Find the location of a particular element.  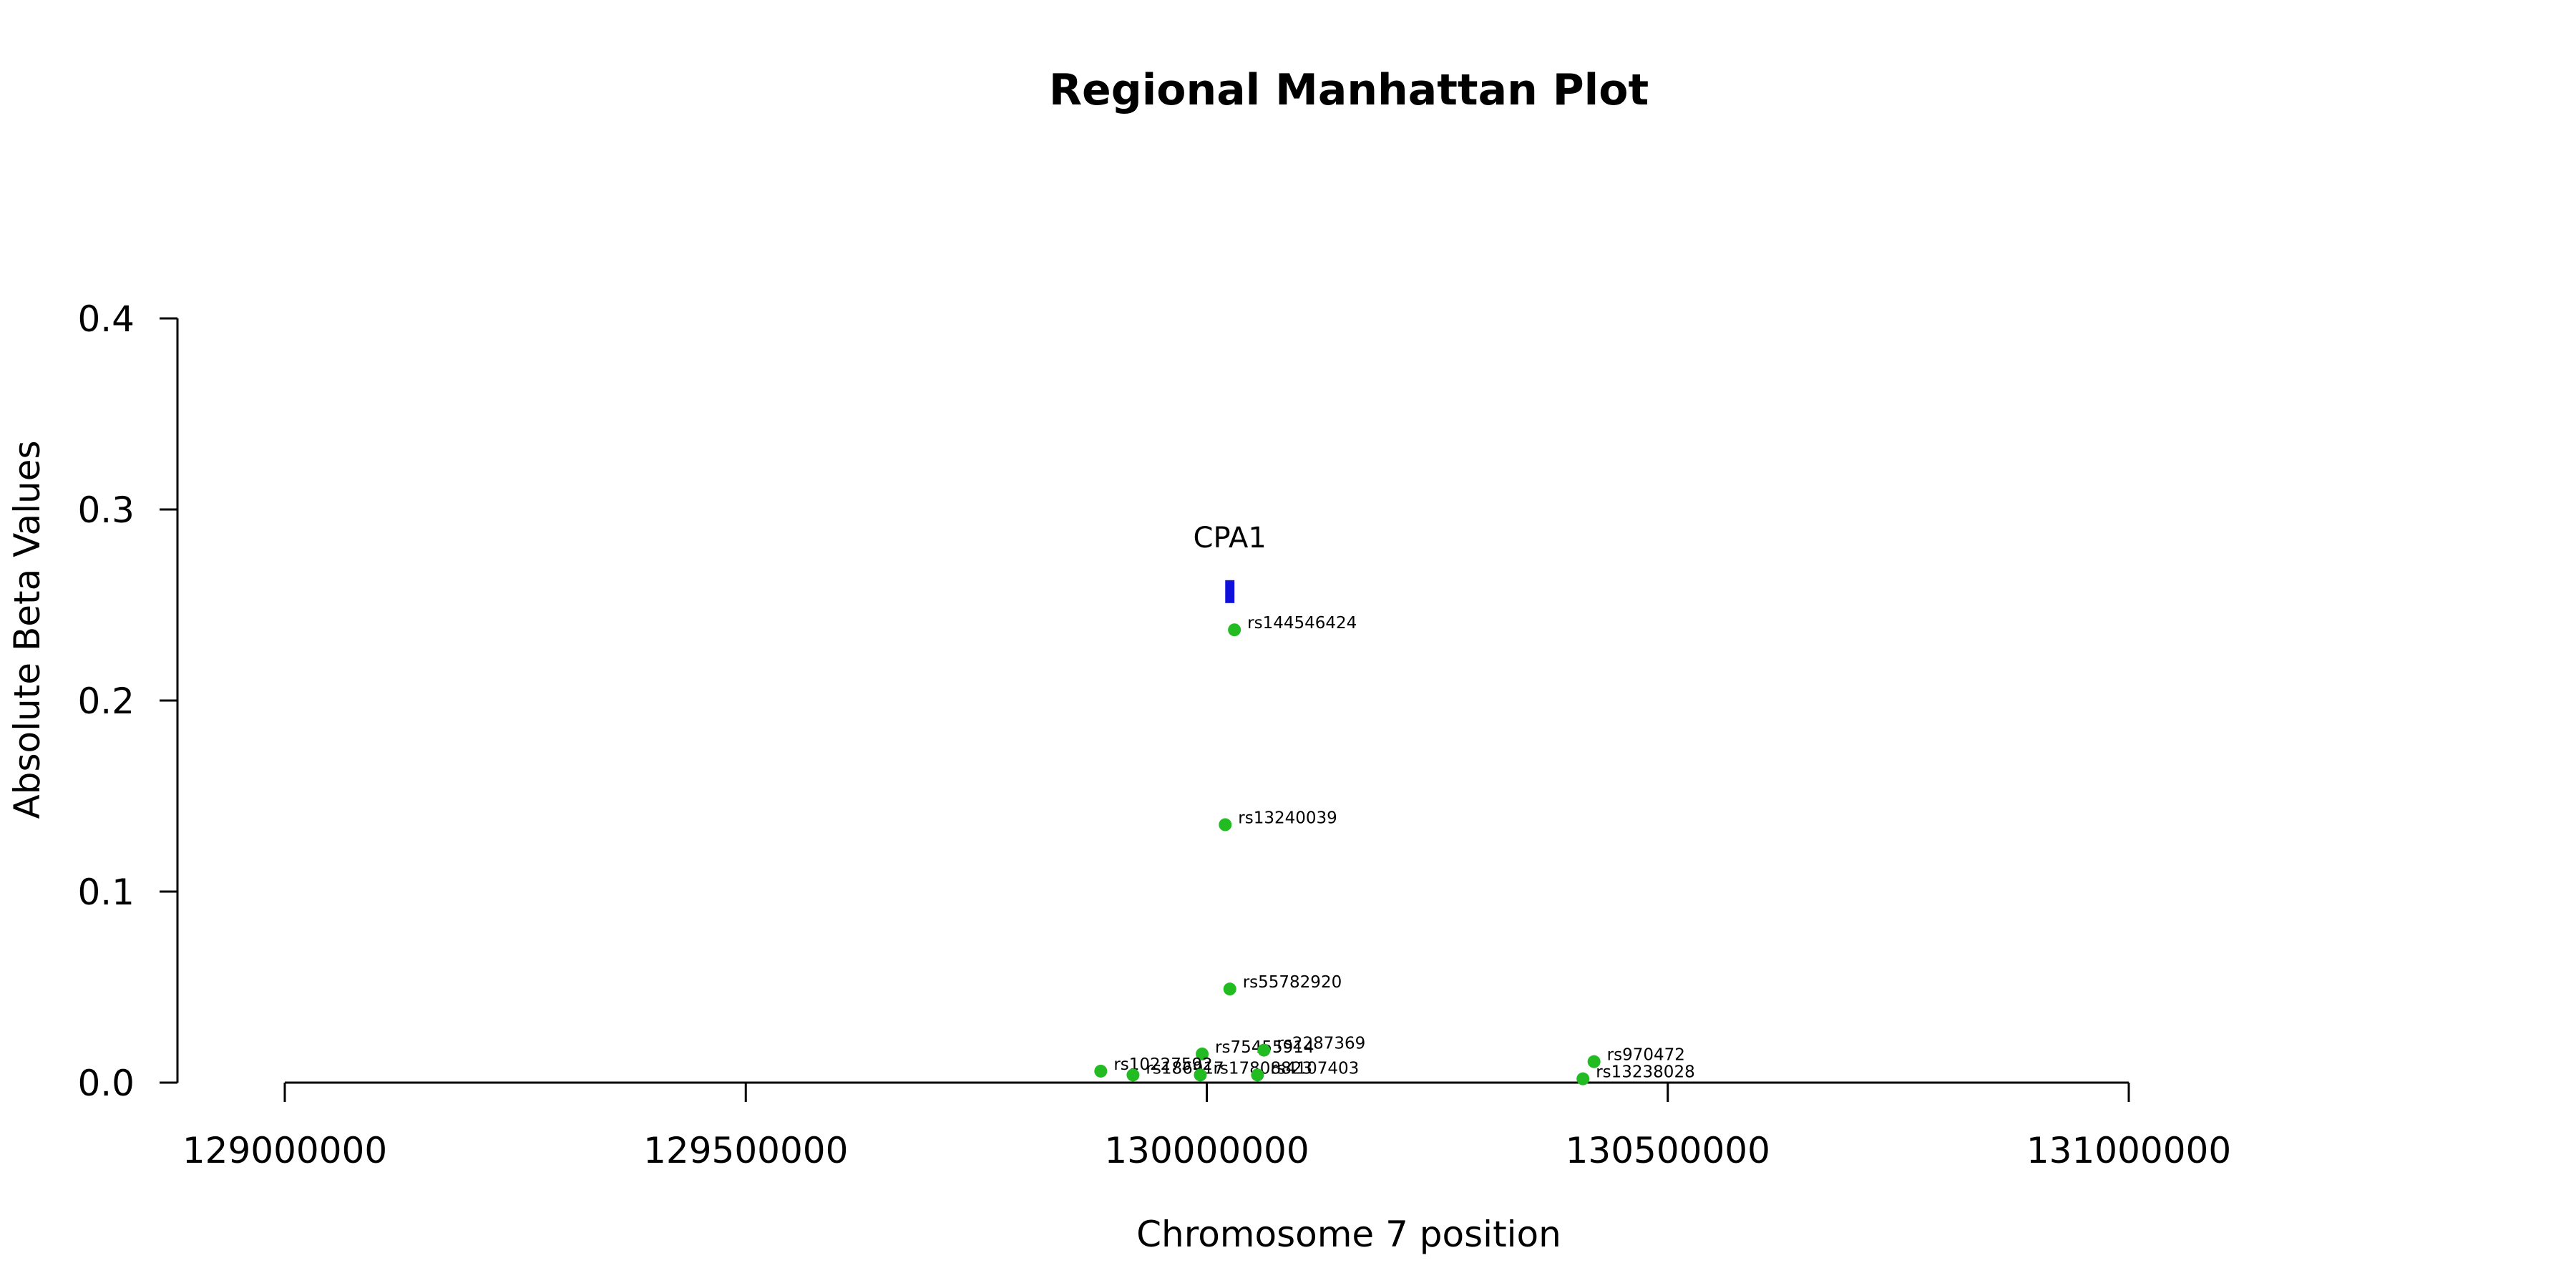

x-tick-label: 130000000 is located at coordinates (1206, 1150).